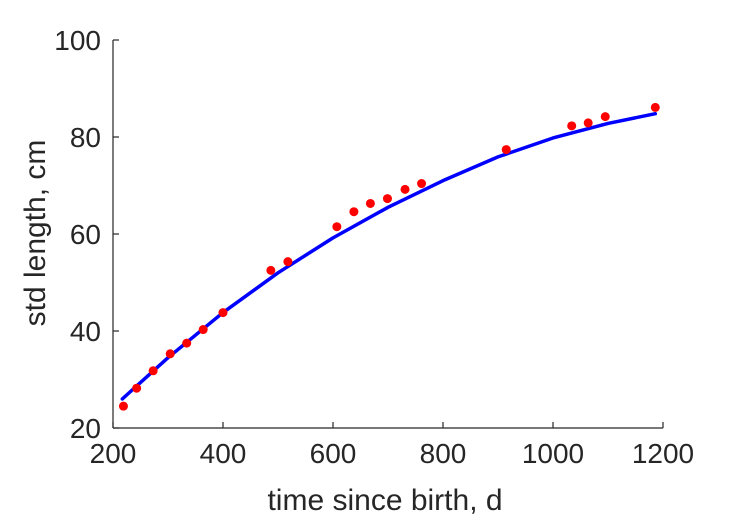 The image size is (729, 521). Describe the element at coordinates (85, 234) in the screenshot. I see `y-tick-label: 60` at that location.